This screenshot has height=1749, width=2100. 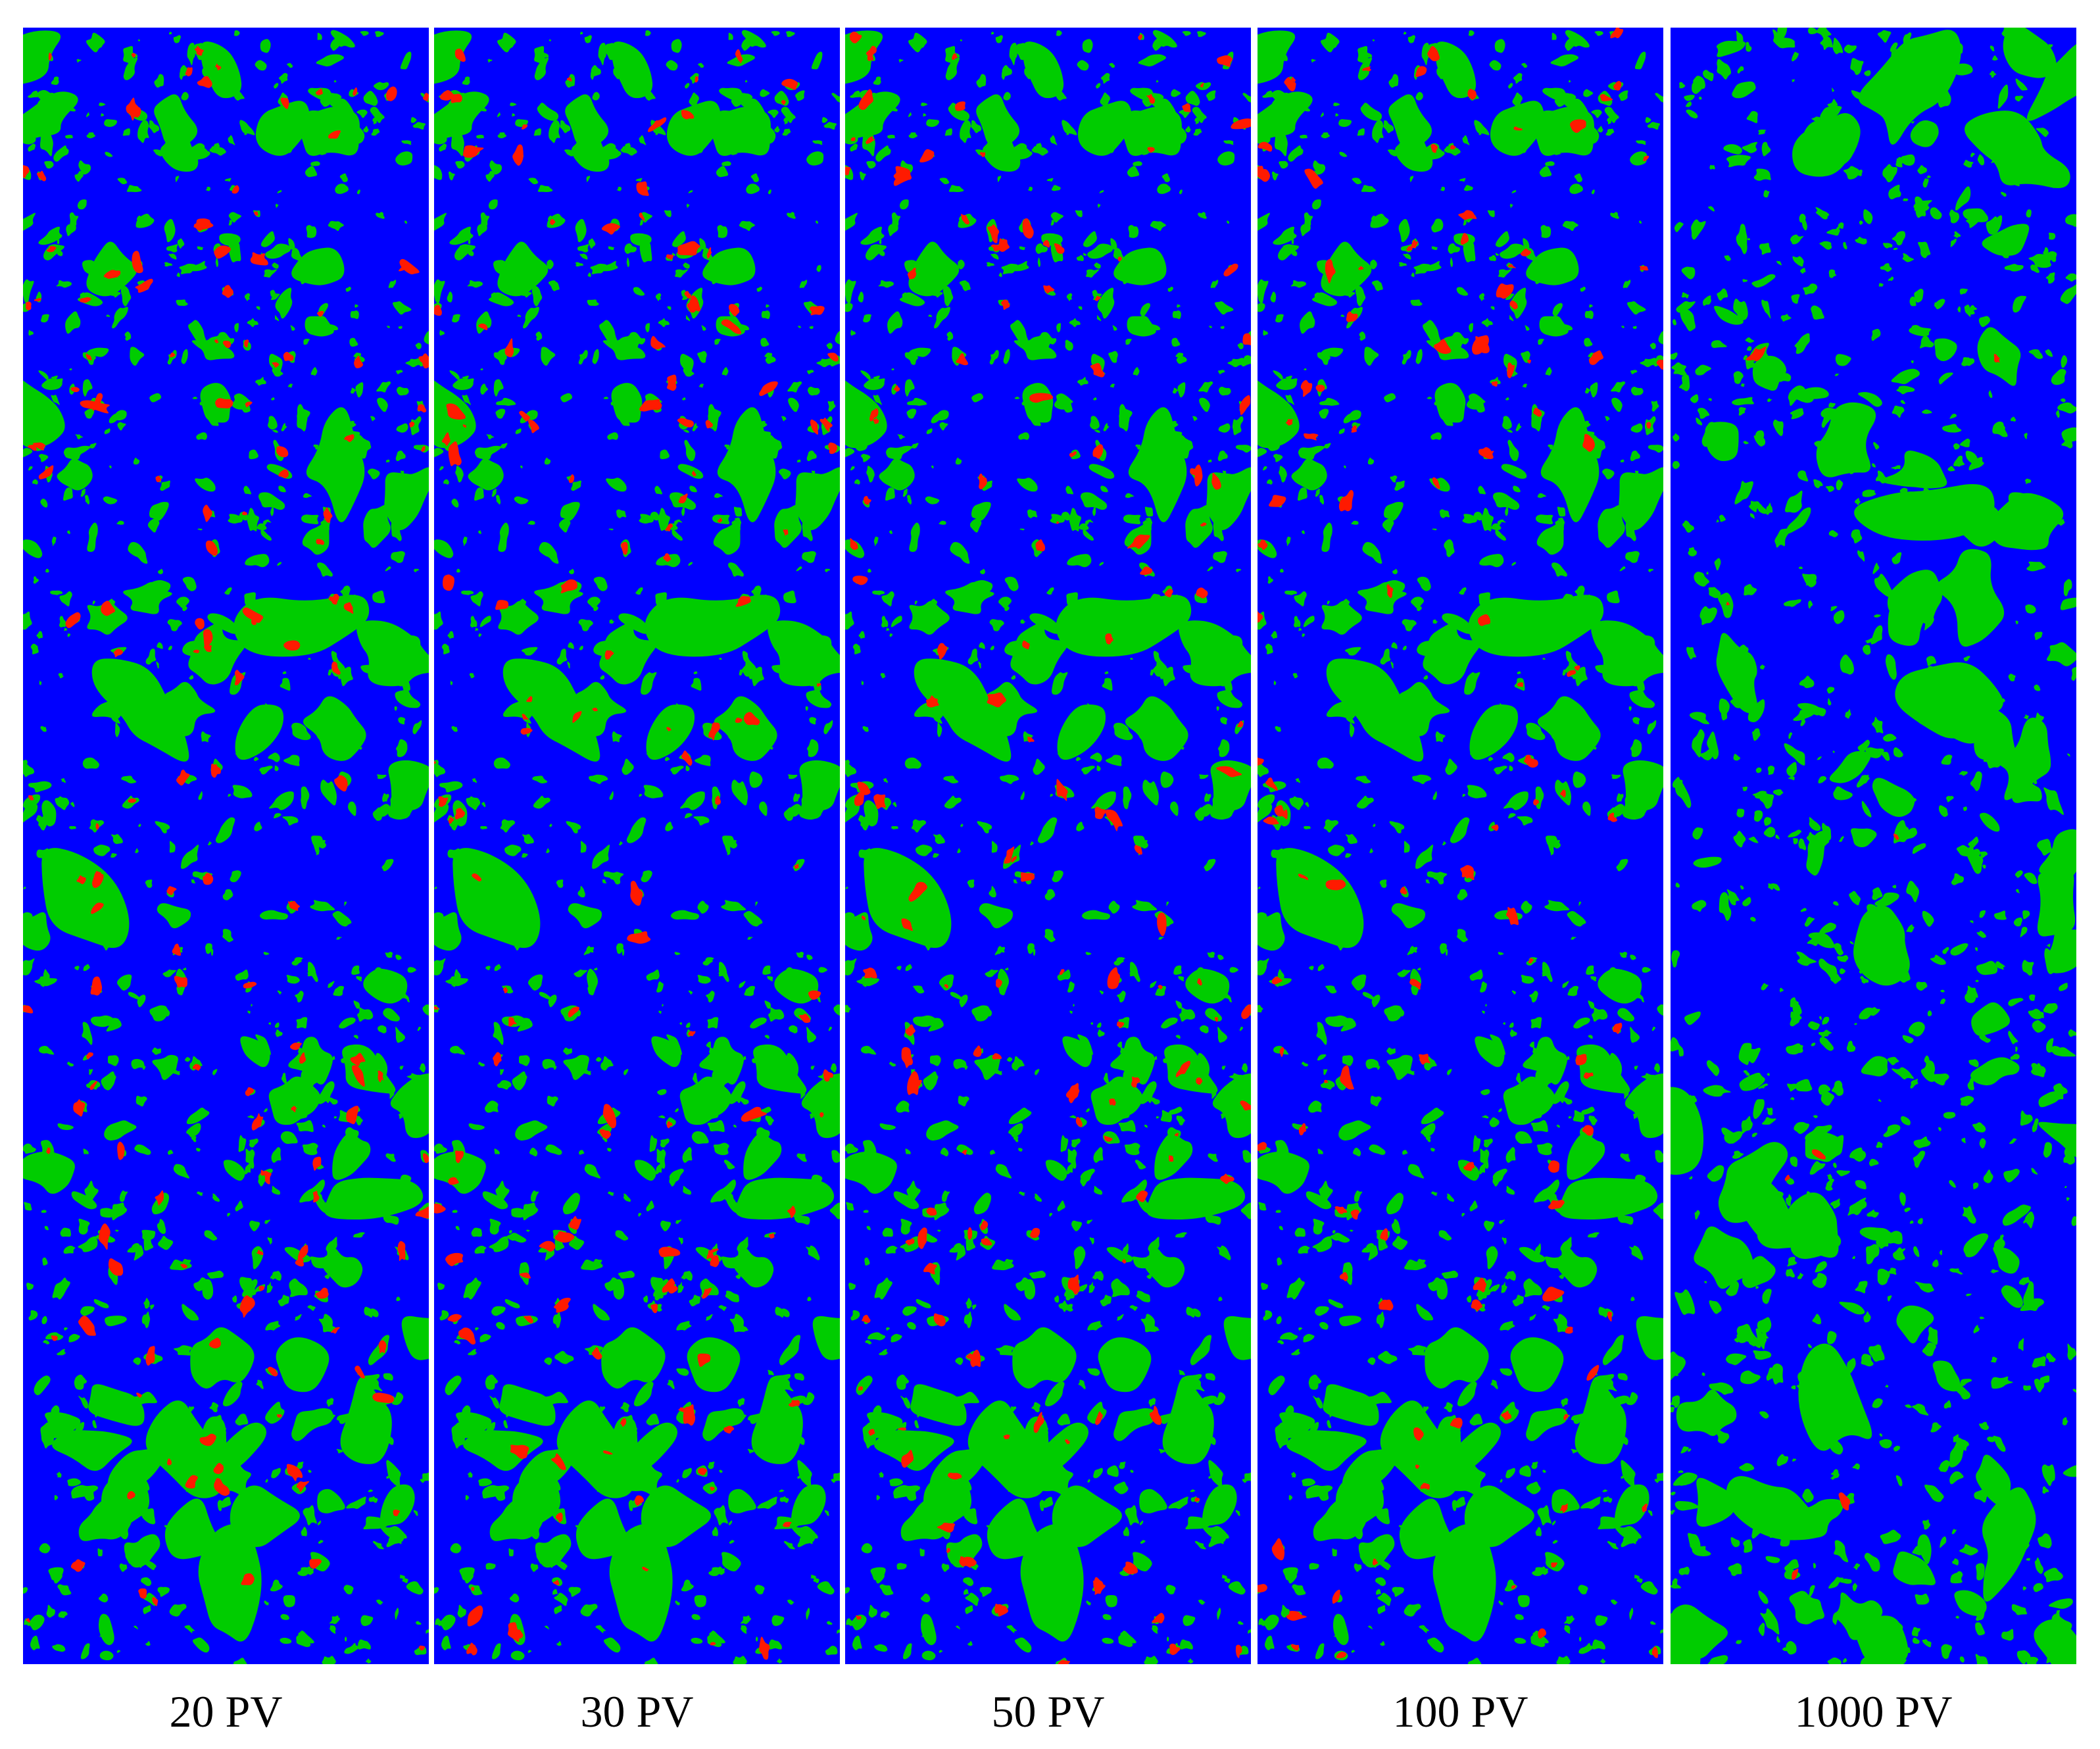 What do you see at coordinates (1863, 963) in the screenshot?
I see `red-phase-group` at bounding box center [1863, 963].